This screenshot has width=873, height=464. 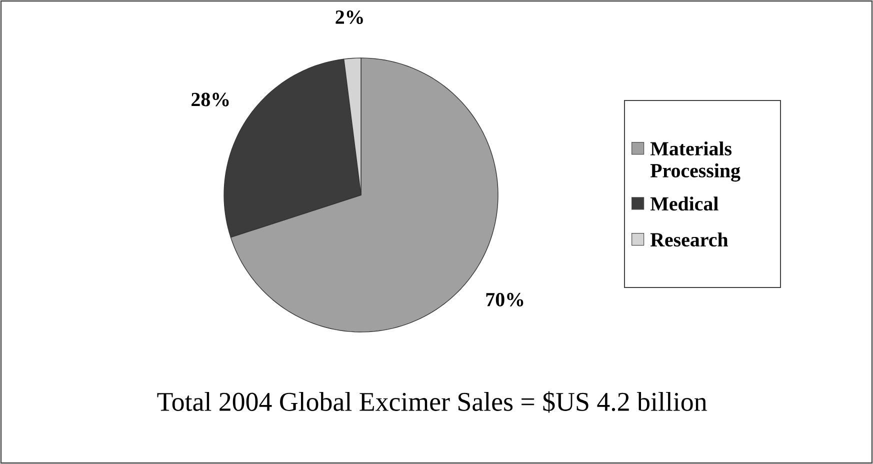 I want to click on legend-label: Research, so click(x=689, y=239).